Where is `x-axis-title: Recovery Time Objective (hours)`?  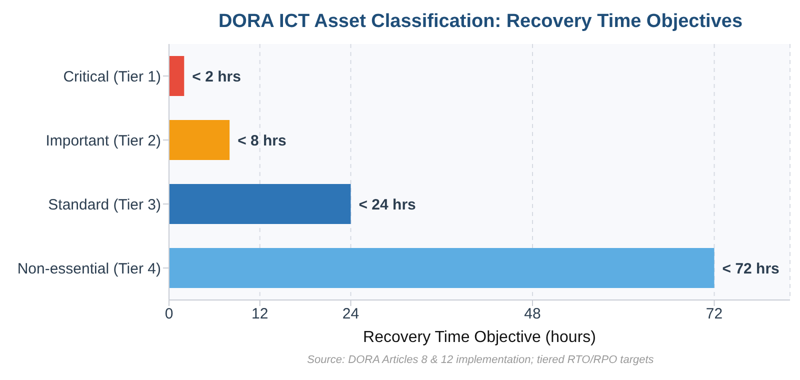
x-axis-title: Recovery Time Objective (hours) is located at coordinates (479, 337).